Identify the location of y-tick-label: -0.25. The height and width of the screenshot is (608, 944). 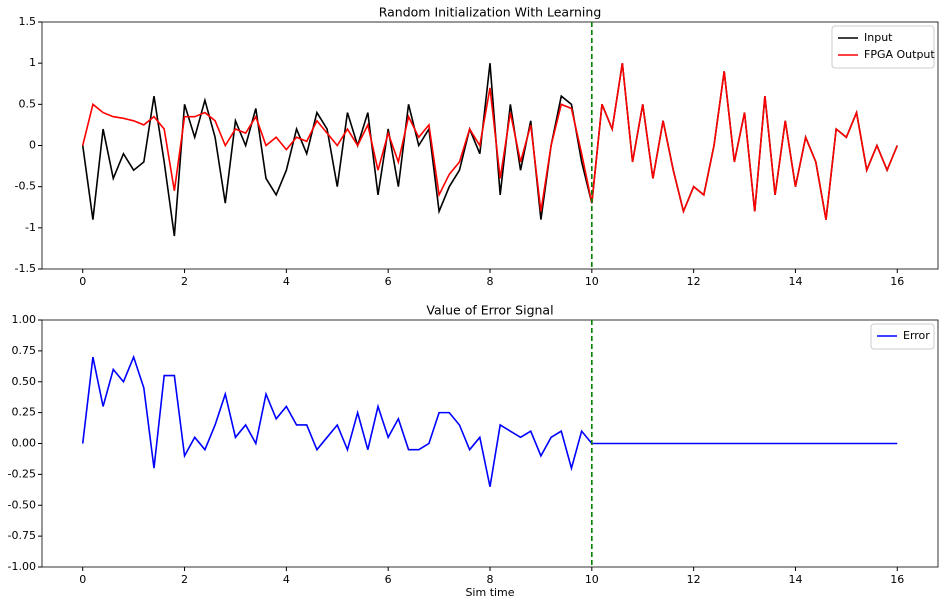
(22, 473).